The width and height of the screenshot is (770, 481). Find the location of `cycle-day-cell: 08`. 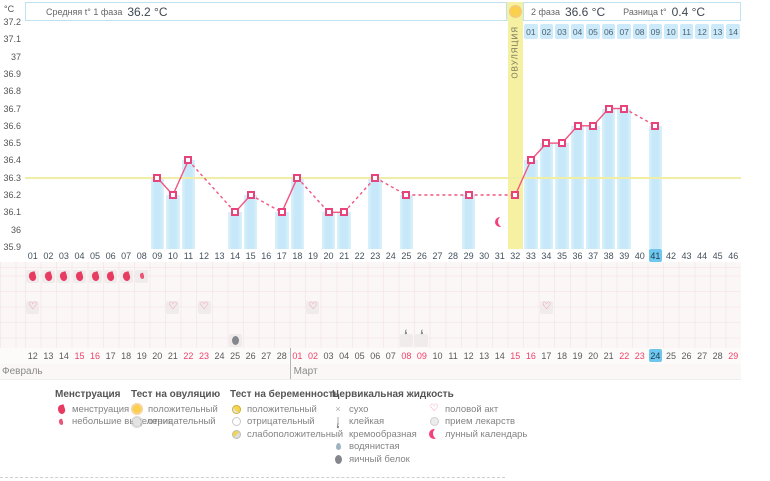

cycle-day-cell: 08 is located at coordinates (141, 255).